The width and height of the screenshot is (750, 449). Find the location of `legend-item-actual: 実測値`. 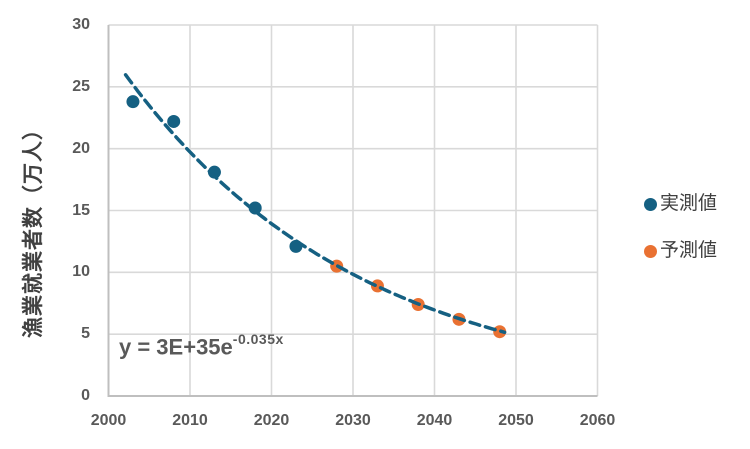

legend-item-actual: 実測値 is located at coordinates (680, 204).